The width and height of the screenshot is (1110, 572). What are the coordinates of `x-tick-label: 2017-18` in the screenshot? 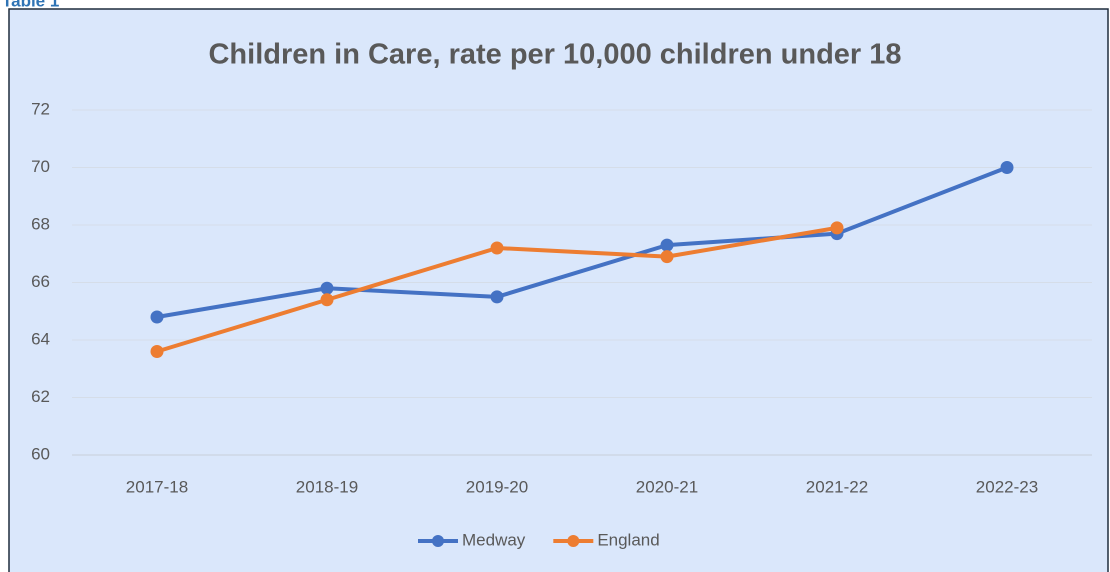 It's located at (157, 486).